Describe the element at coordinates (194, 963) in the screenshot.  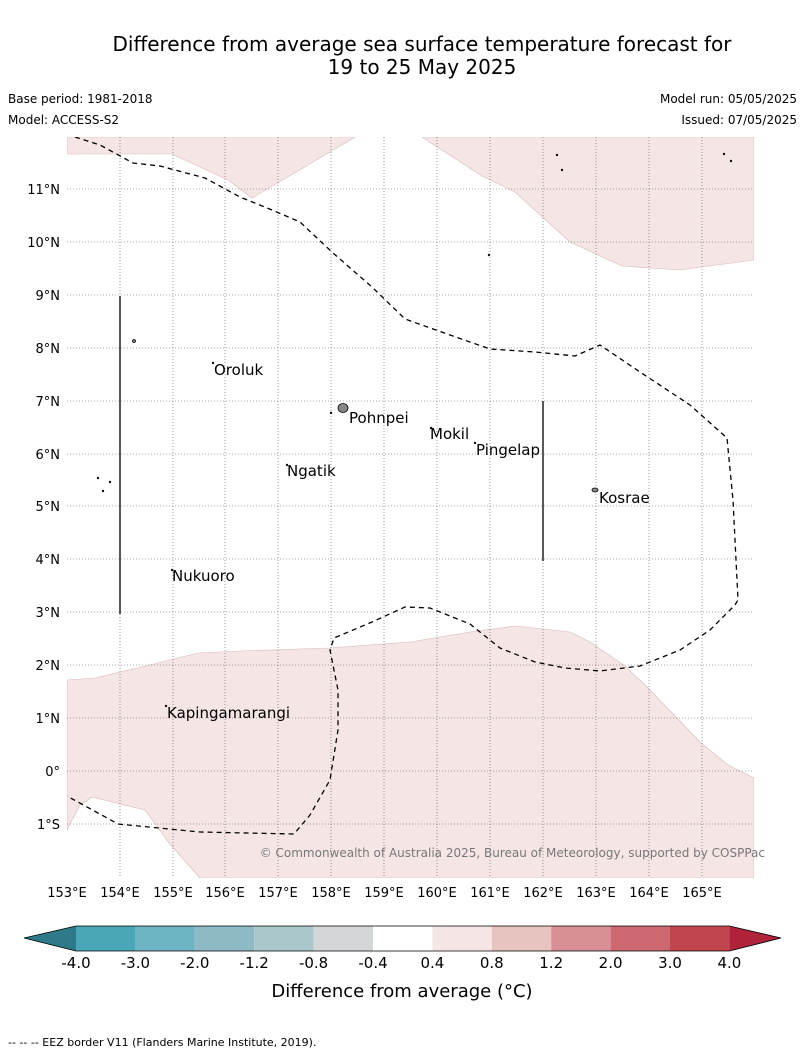
I see `colorbar-tick: -2.0` at that location.